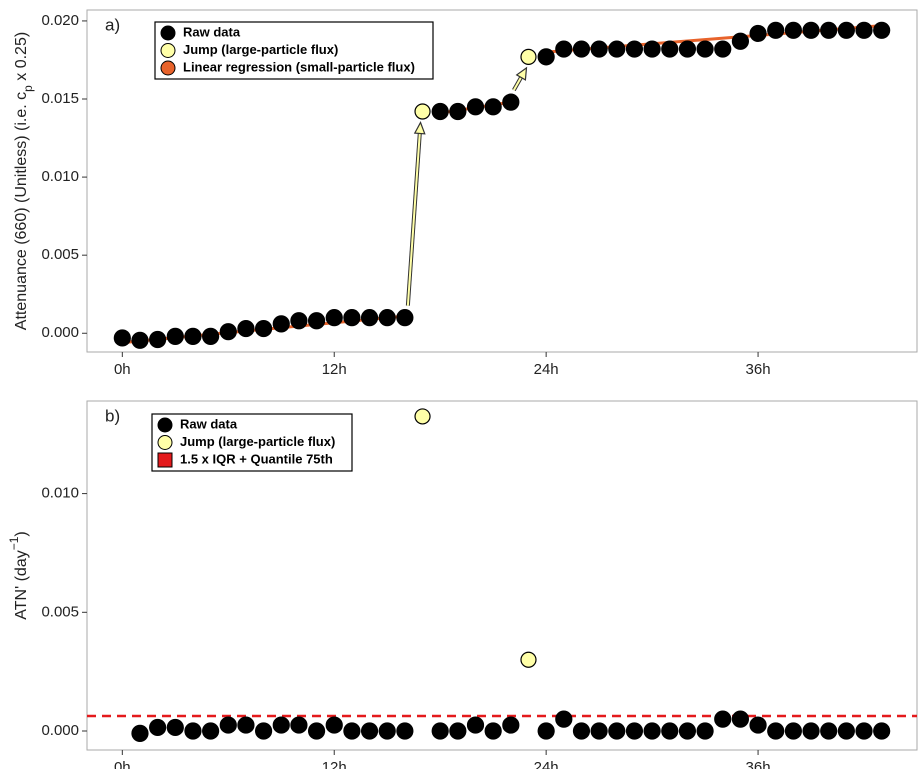 The height and width of the screenshot is (769, 918). What do you see at coordinates (21, 533) in the screenshot?
I see `y-label-after: )` at bounding box center [21, 533].